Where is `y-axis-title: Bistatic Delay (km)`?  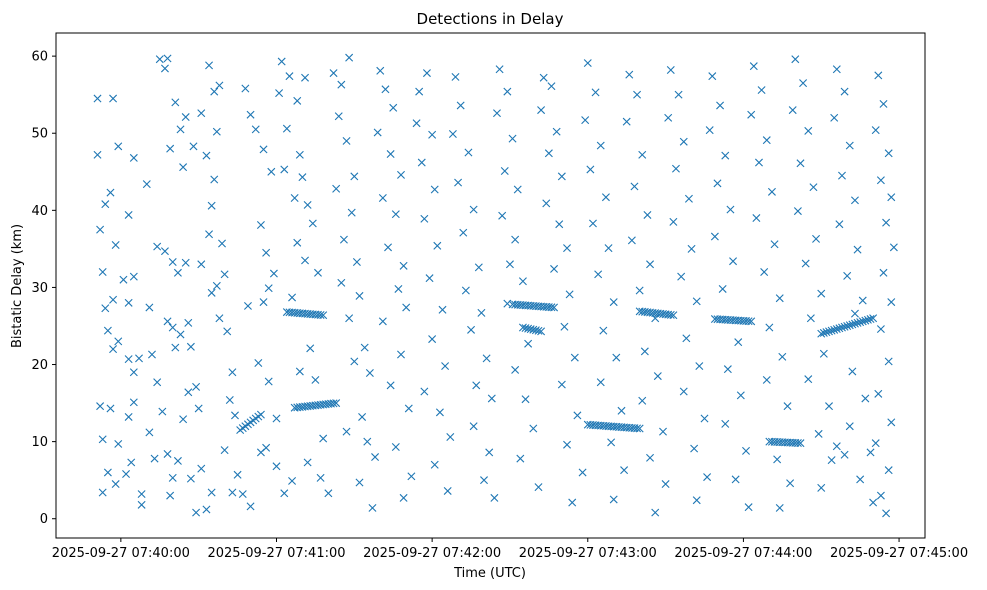
y-axis-title: Bistatic Delay (km) is located at coordinates (17, 286).